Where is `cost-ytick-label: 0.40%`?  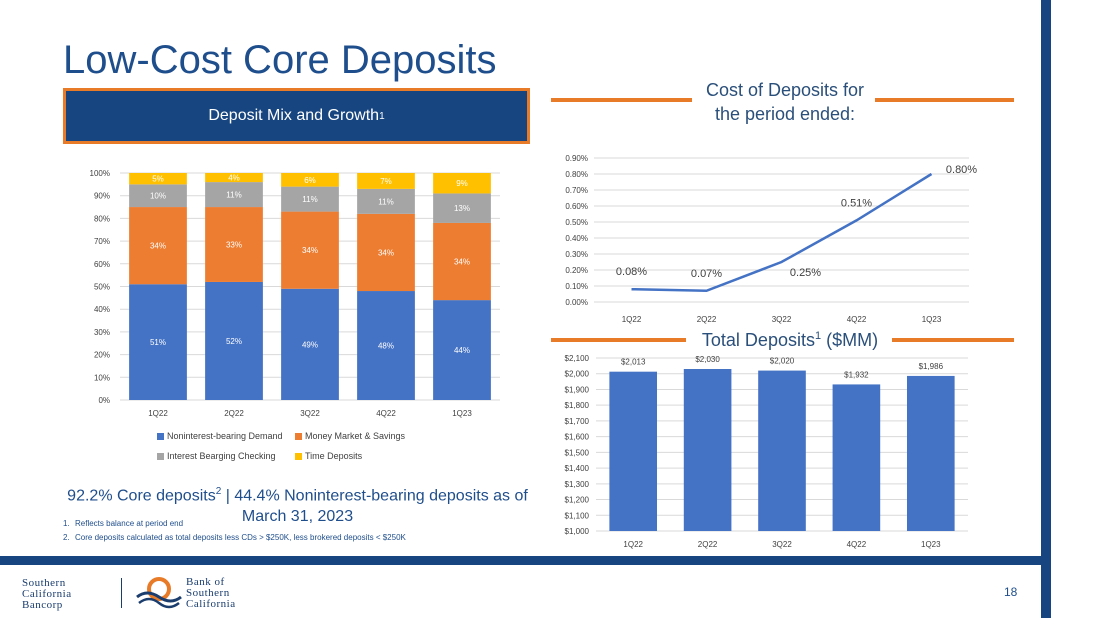 cost-ytick-label: 0.40% is located at coordinates (576, 238).